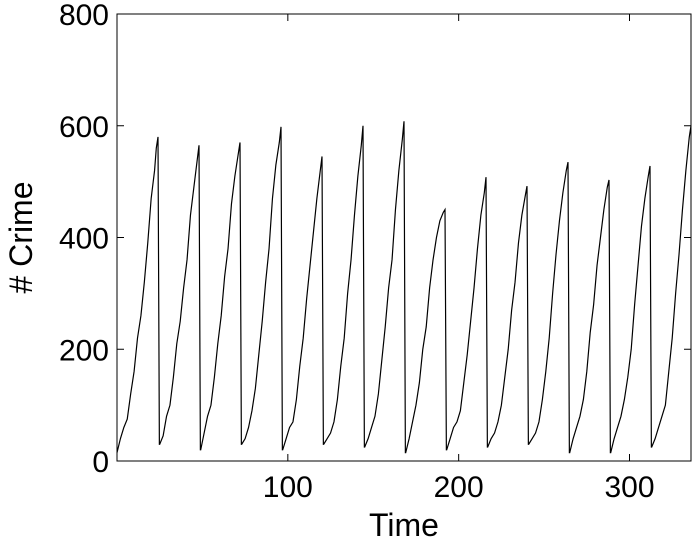  What do you see at coordinates (84, 16) in the screenshot?
I see `y-tick-label: 800` at bounding box center [84, 16].